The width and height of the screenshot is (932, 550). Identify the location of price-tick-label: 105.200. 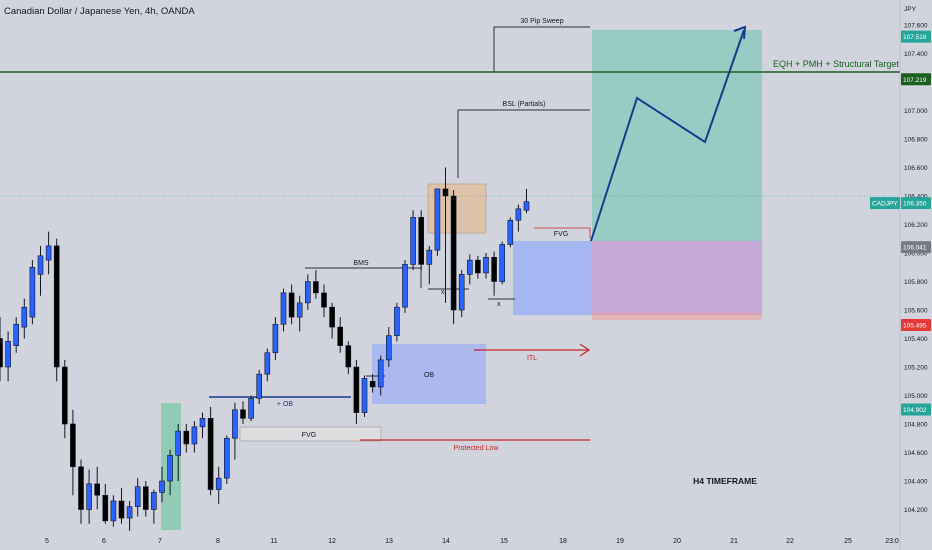
(916, 368).